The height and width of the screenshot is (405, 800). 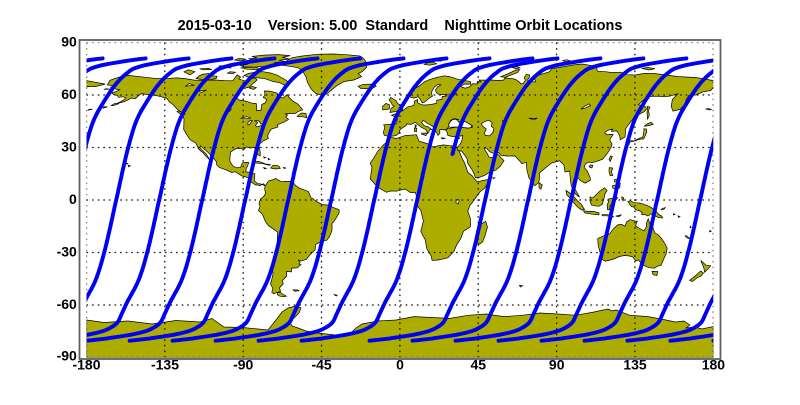 What do you see at coordinates (86, 365) in the screenshot?
I see `svg-text: -180` at bounding box center [86, 365].